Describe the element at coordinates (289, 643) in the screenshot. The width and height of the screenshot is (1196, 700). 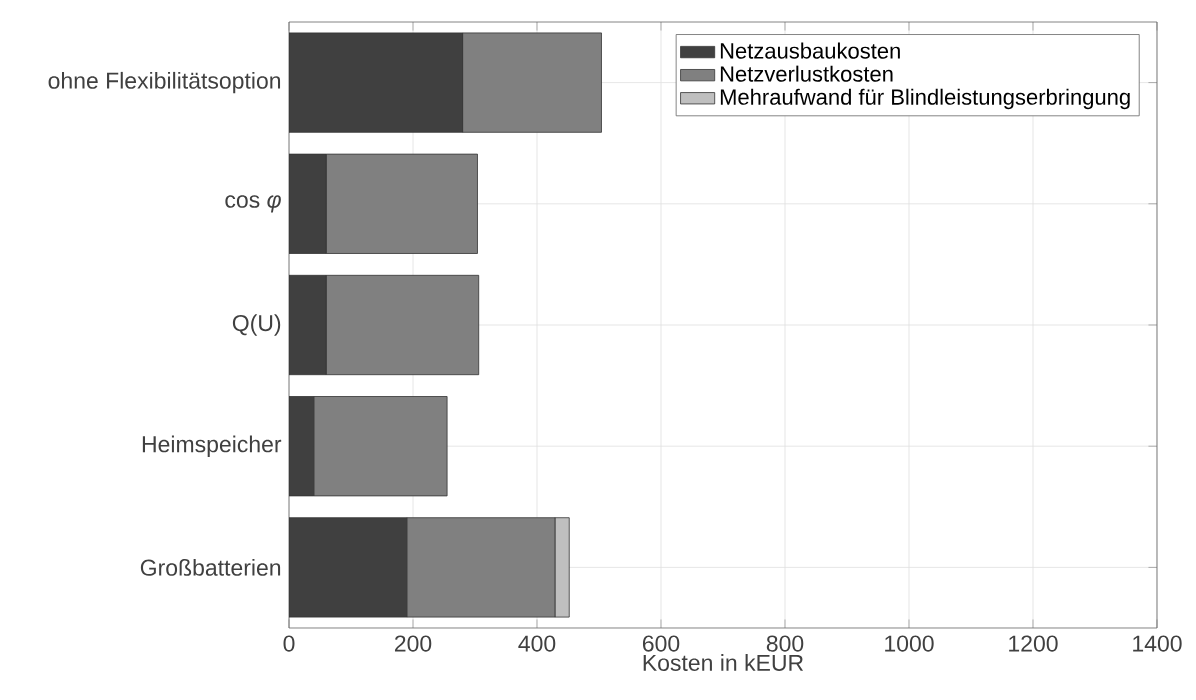
I see `x-tick-label: 0` at that location.